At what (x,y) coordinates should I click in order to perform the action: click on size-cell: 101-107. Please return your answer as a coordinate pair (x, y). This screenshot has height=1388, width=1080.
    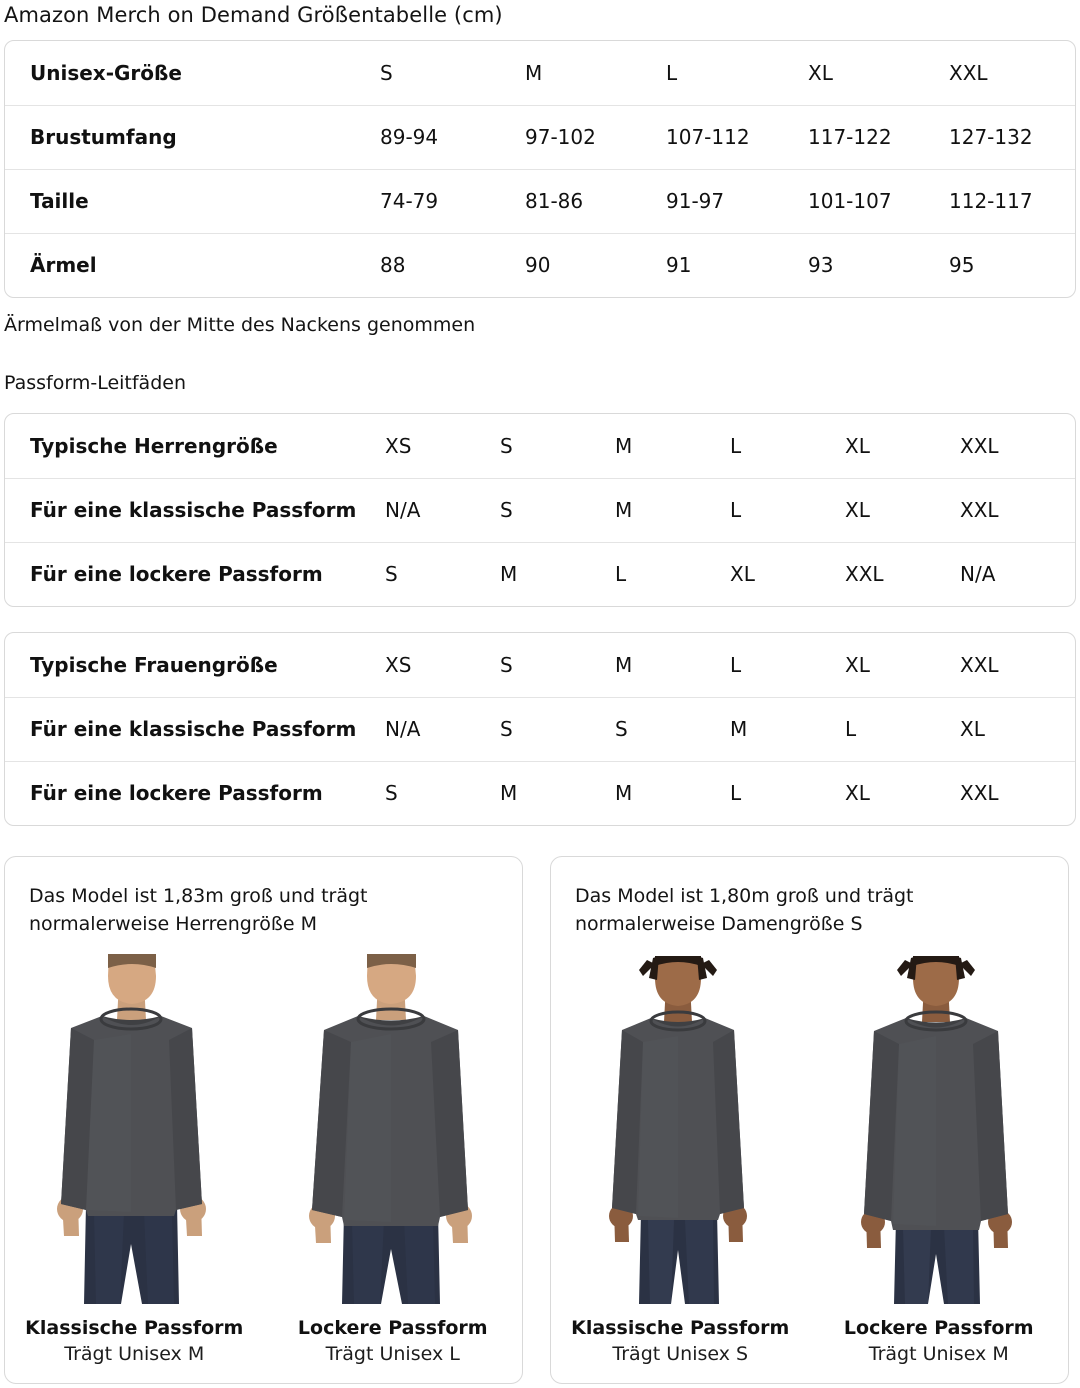
    Looking at the image, I should click on (878, 200).